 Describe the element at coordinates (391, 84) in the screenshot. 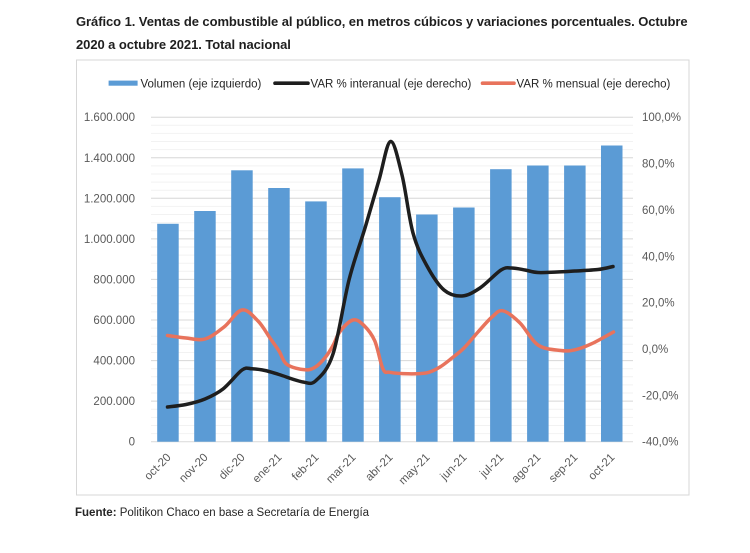

I see `svg-text: VAR % interanual (eje derecho)` at that location.